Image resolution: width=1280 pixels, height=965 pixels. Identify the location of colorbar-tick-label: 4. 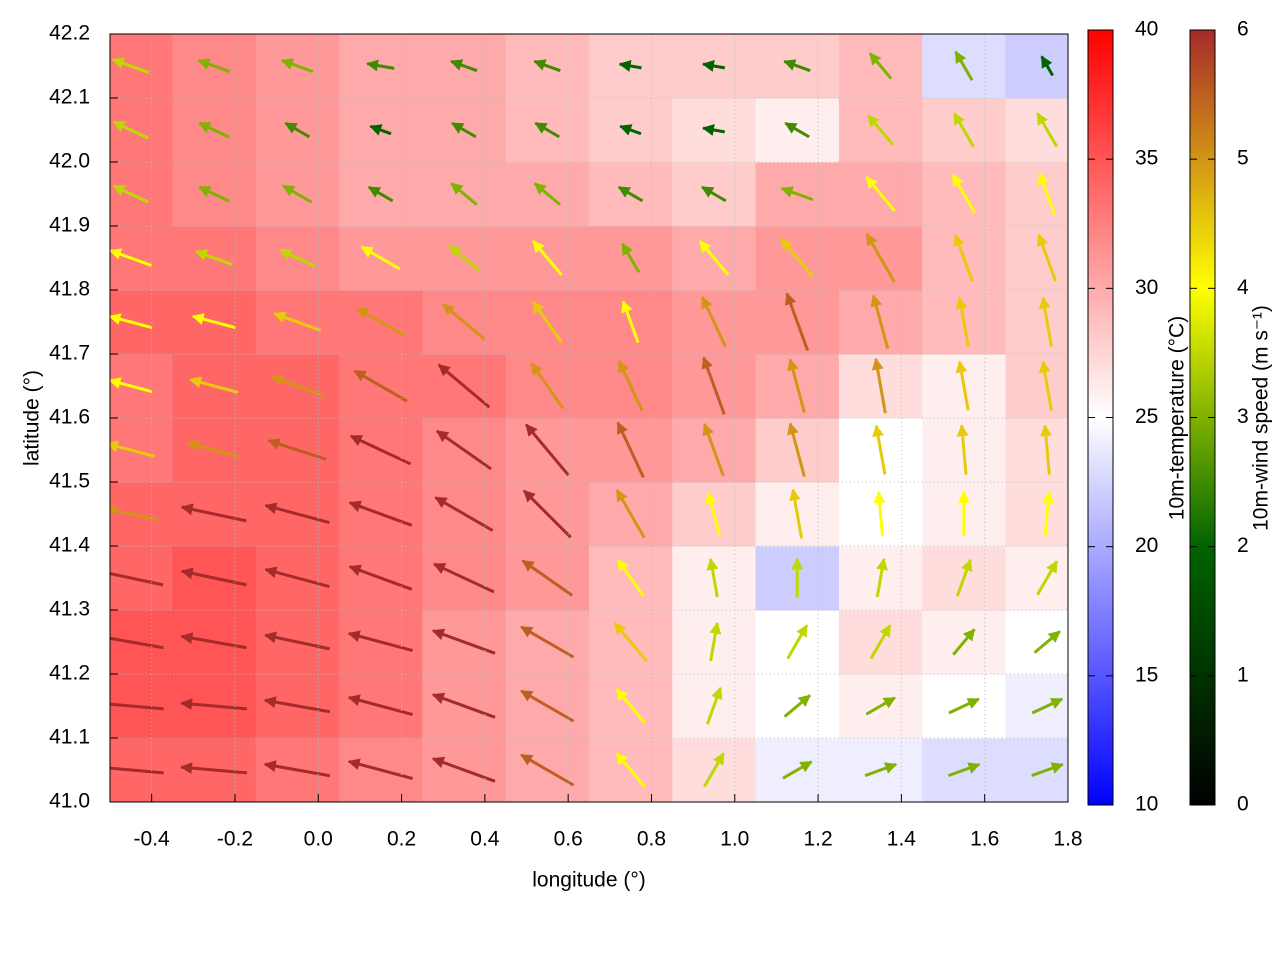
(1243, 287).